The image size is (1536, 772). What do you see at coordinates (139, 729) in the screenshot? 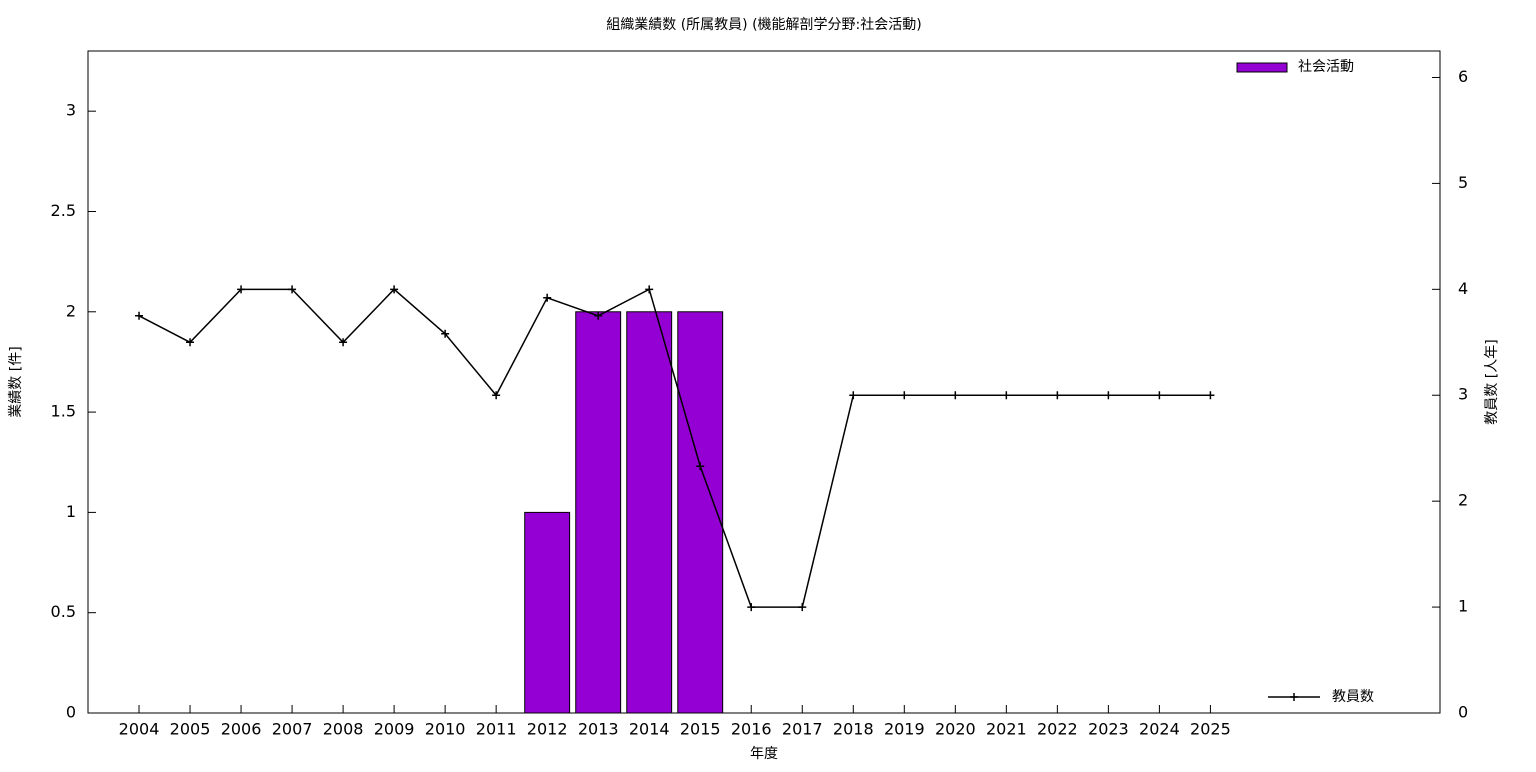
I see `x-tick-label: 2004` at bounding box center [139, 729].